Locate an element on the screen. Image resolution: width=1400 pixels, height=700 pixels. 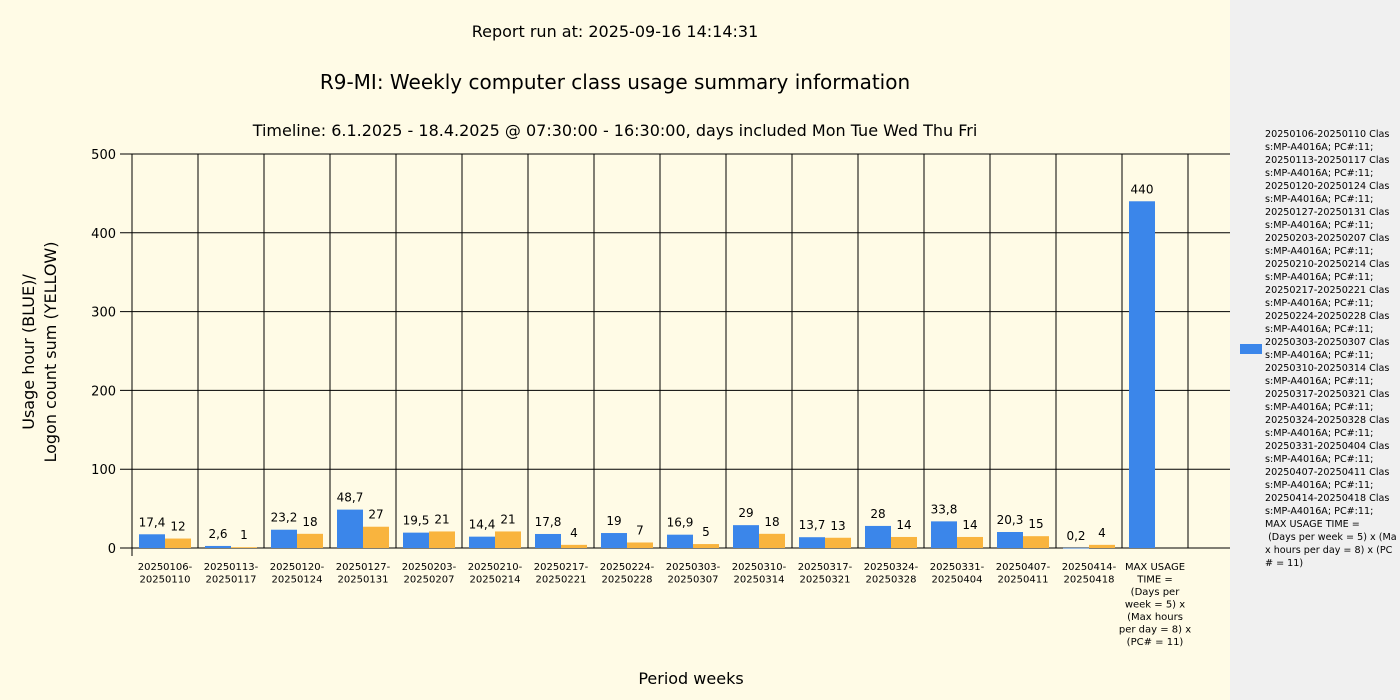
data-label: 14,4 is located at coordinates (482, 525).